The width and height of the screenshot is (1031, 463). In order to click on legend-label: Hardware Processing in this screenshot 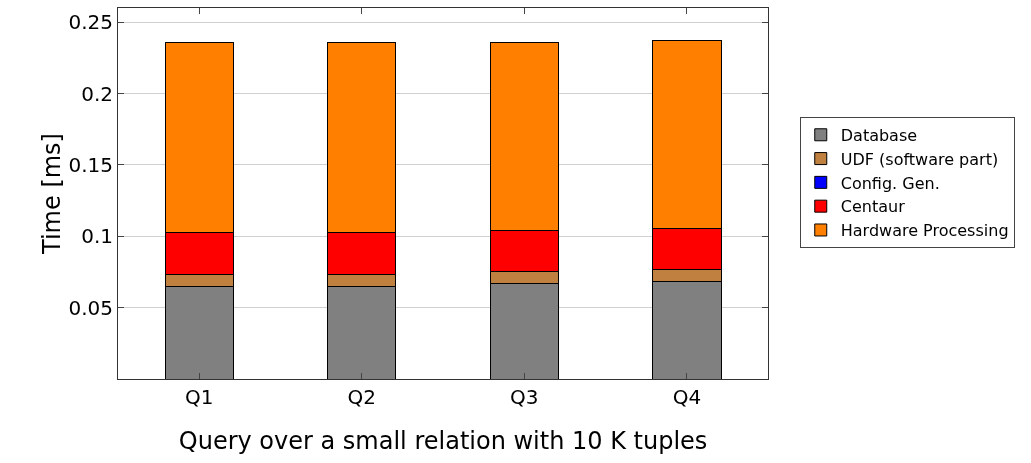, I will do `click(924, 231)`.